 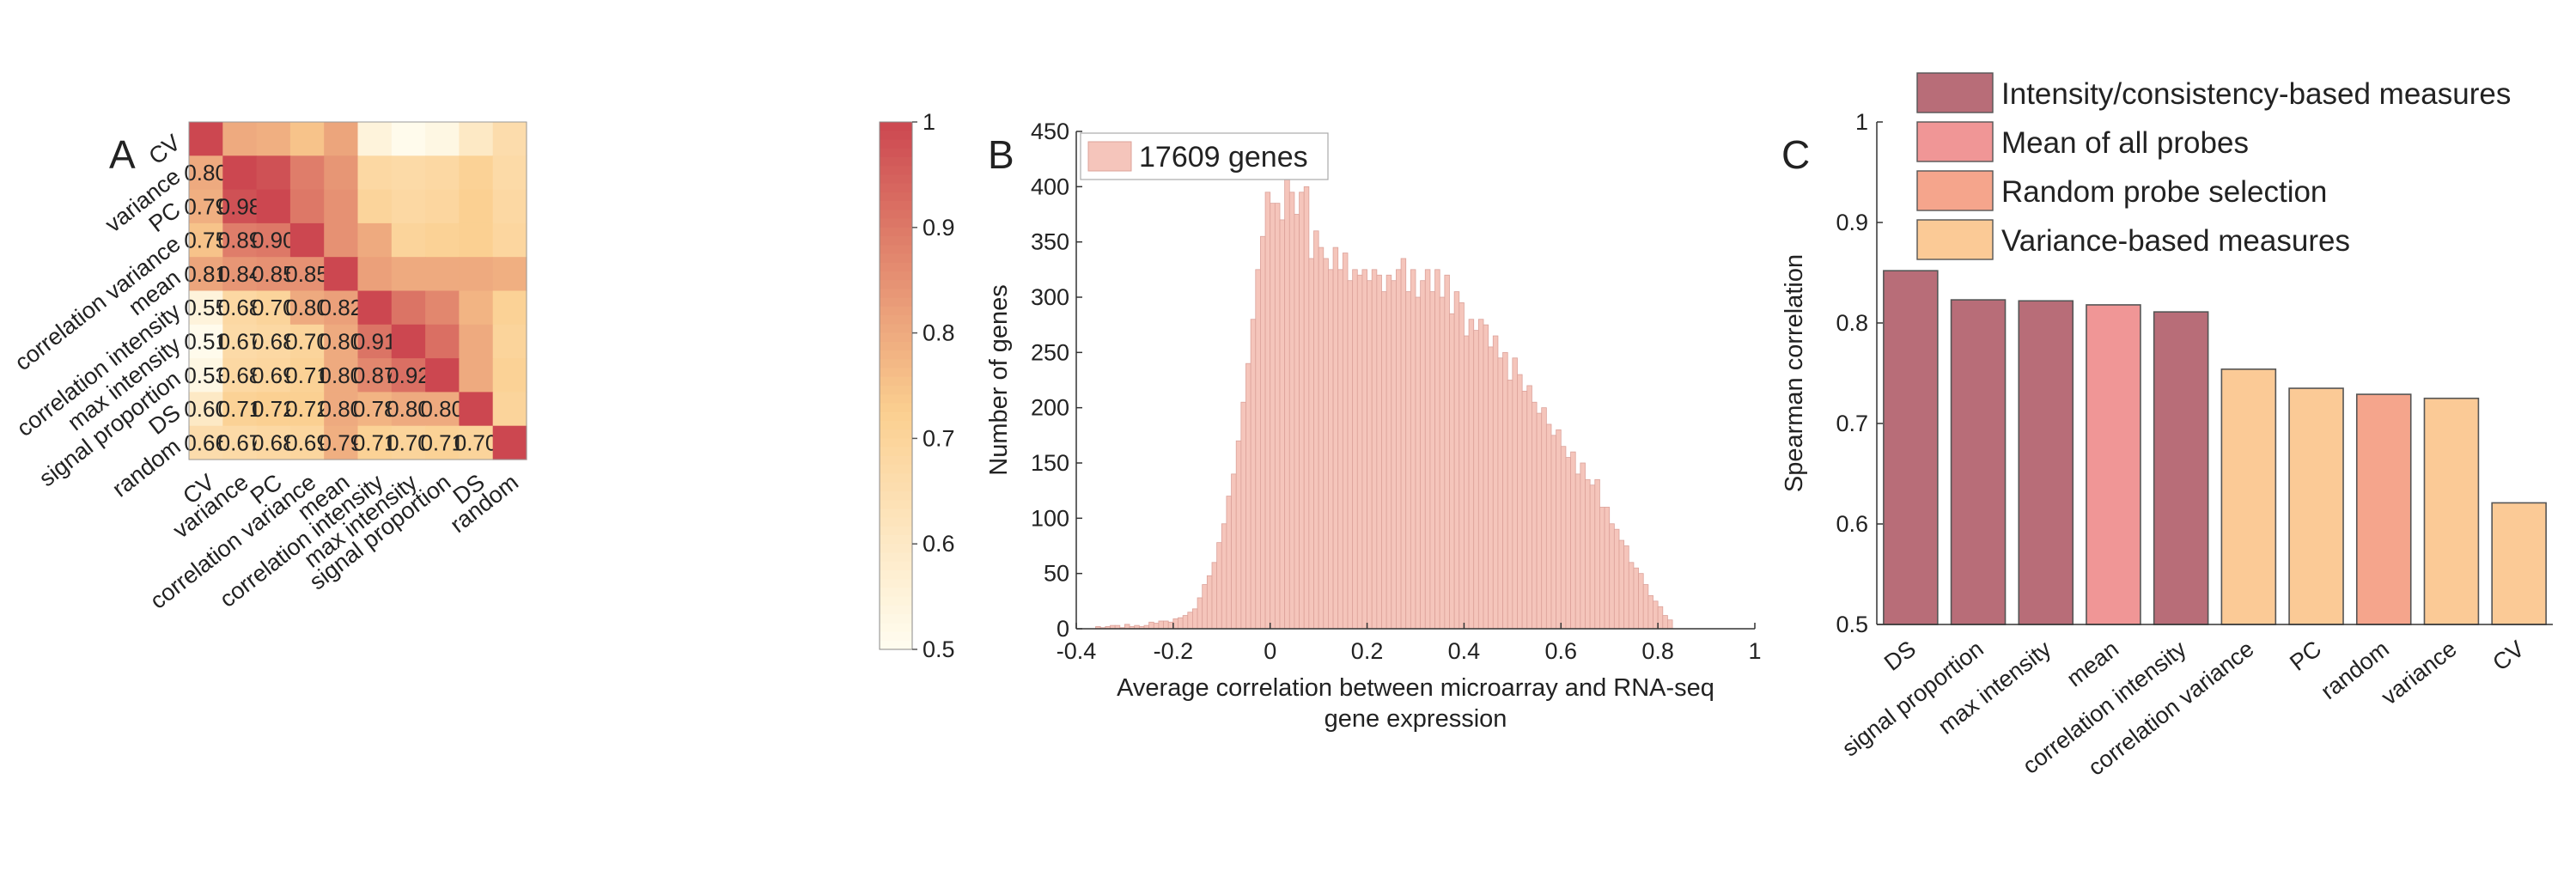 What do you see at coordinates (1050, 186) in the screenshot?
I see `y-tick-label: 400` at bounding box center [1050, 186].